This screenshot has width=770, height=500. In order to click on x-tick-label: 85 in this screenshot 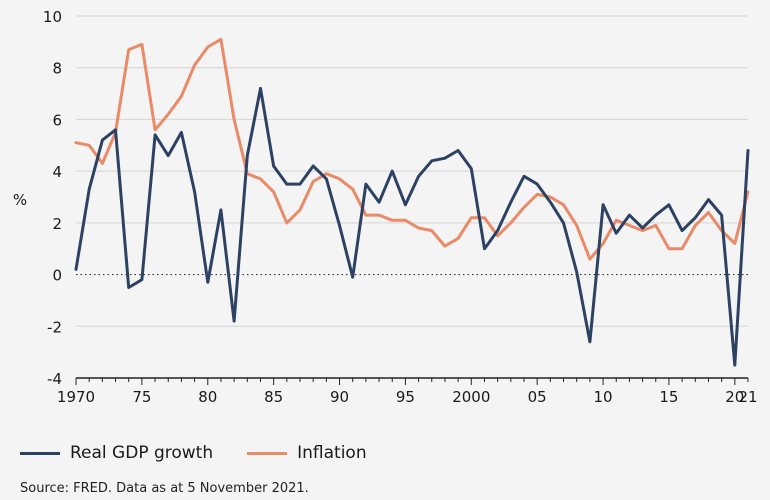, I will do `click(273, 397)`.